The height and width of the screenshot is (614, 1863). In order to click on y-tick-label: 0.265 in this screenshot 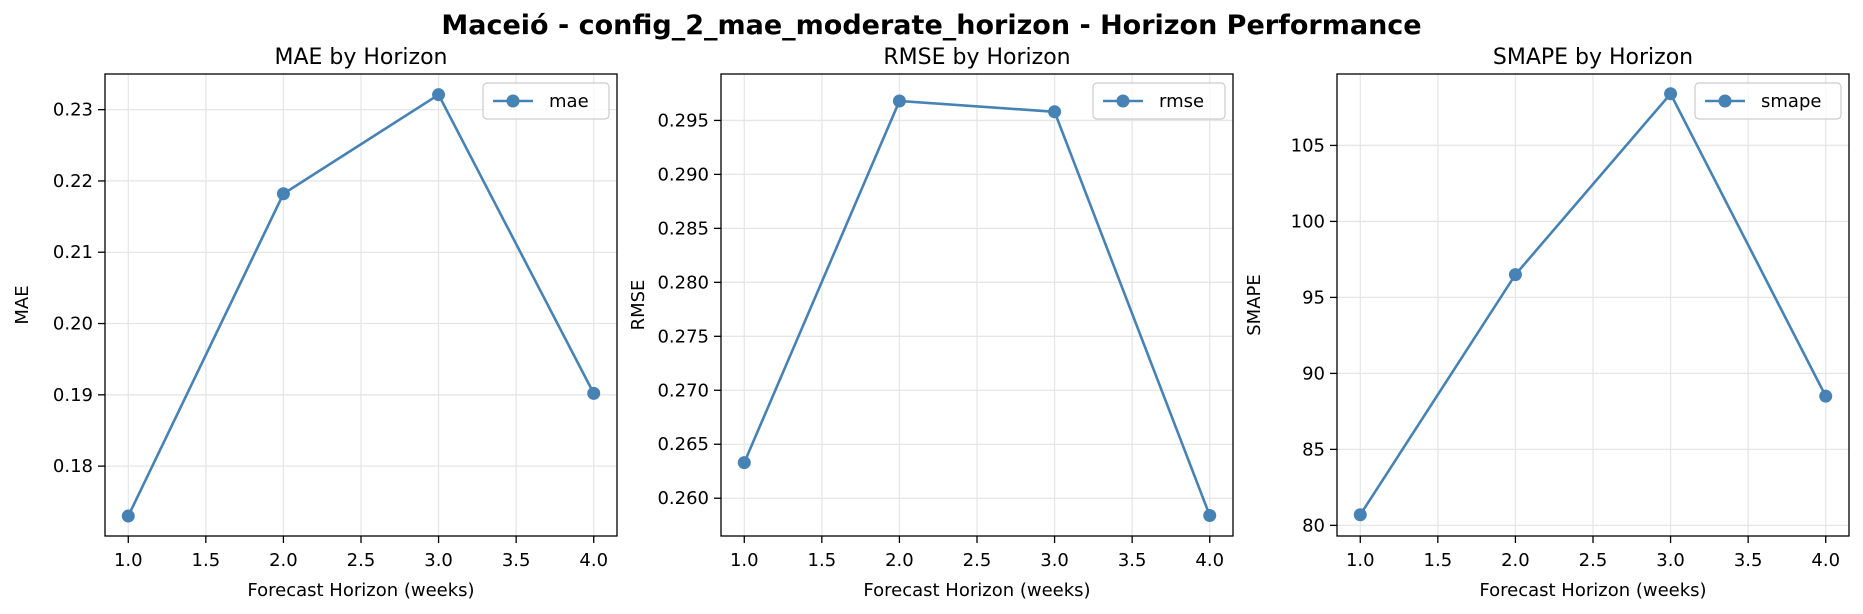, I will do `click(683, 444)`.